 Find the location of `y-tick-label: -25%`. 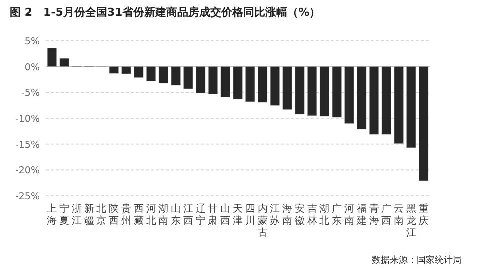

y-tick-label: -25% is located at coordinates (27, 197).